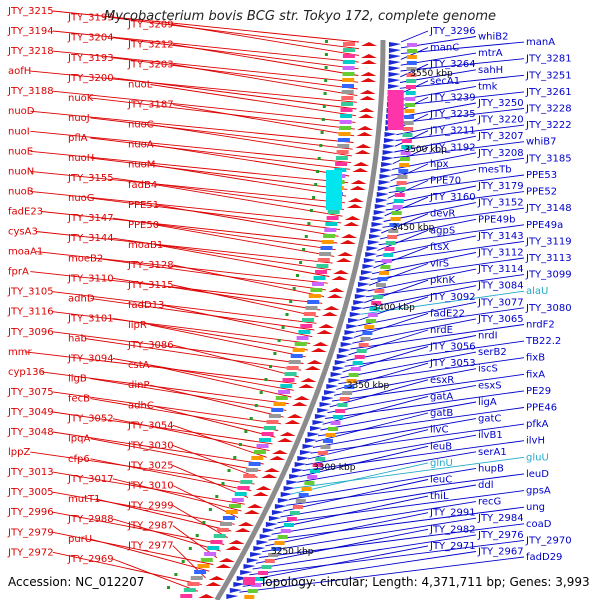 This screenshot has height=605, width=600. What do you see at coordinates (500, 186) in the screenshot?
I see `right-gene-label: JTY_3179` at bounding box center [500, 186].